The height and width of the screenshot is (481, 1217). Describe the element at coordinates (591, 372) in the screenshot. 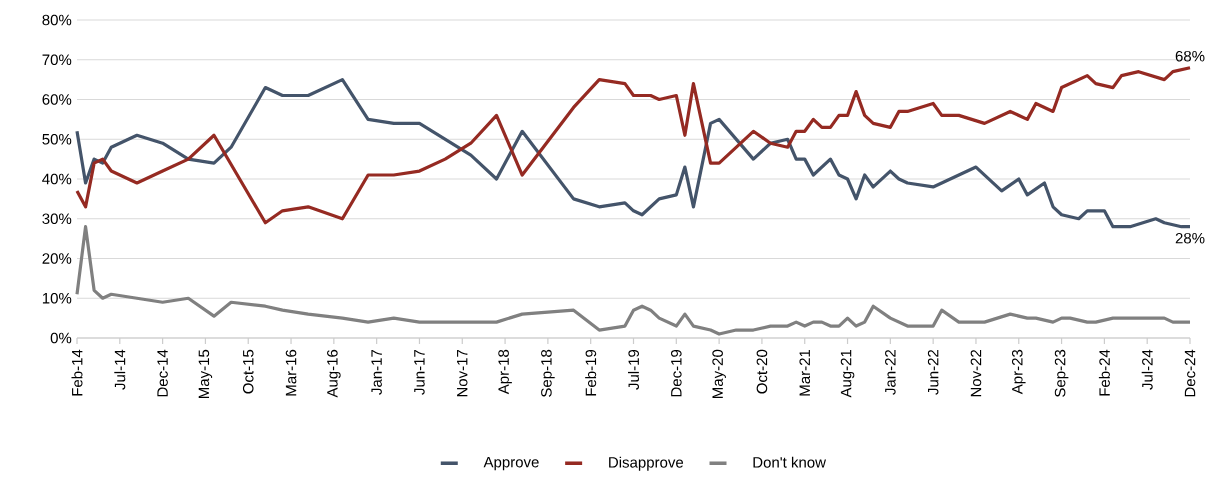

I see `x-tick-label: Feb-19` at that location.